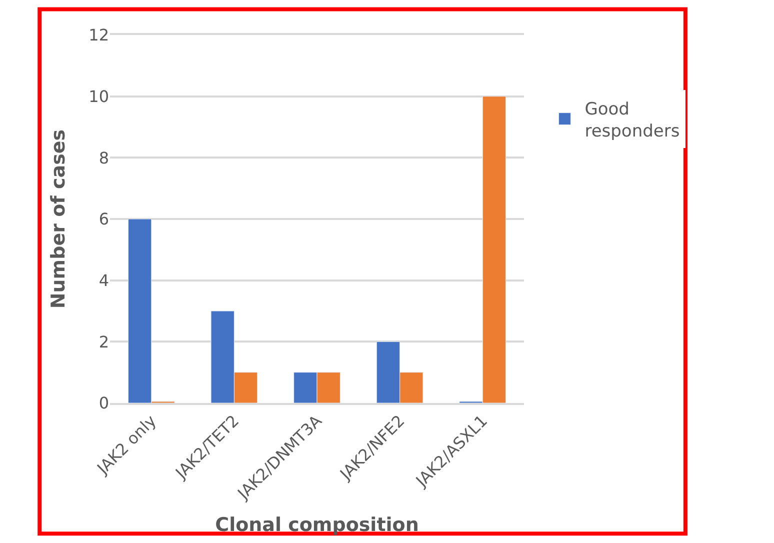 This screenshot has height=543, width=774. I want to click on y-tick-label: 12, so click(98, 35).